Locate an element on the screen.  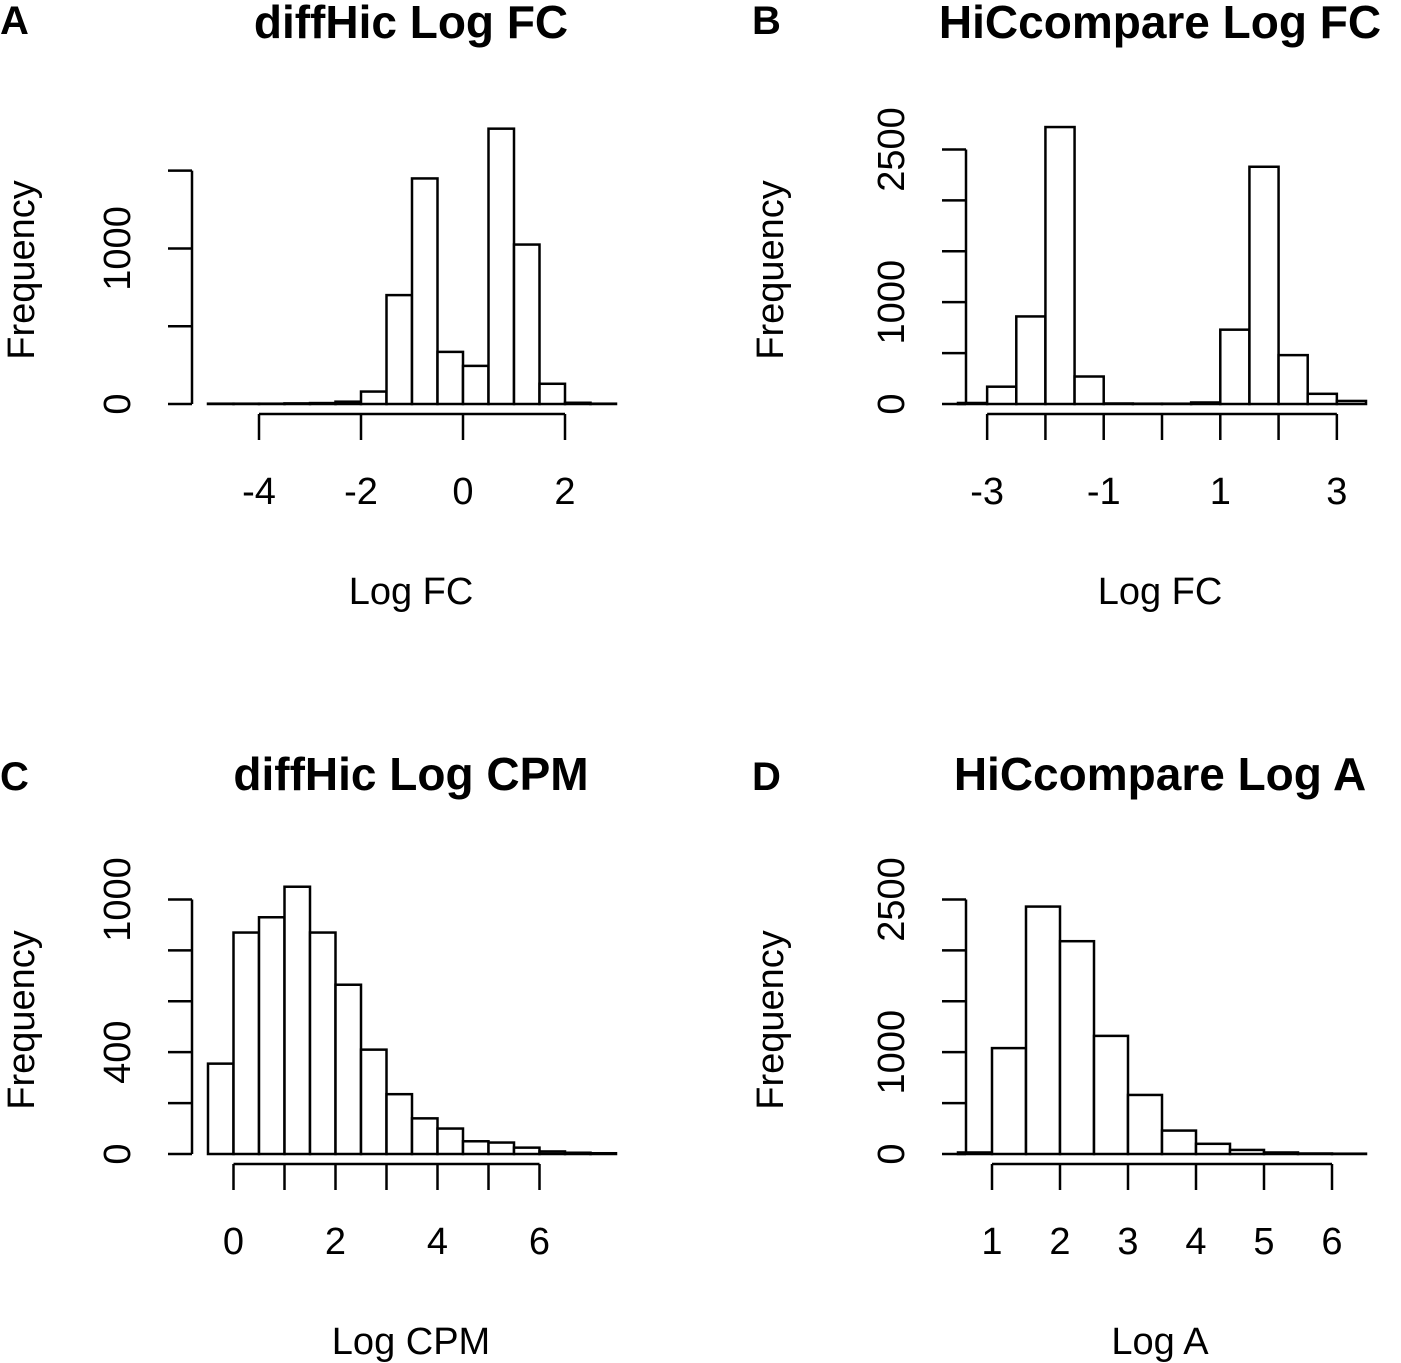
x-axis: -4 -2 0 2 is located at coordinates (409, 462).